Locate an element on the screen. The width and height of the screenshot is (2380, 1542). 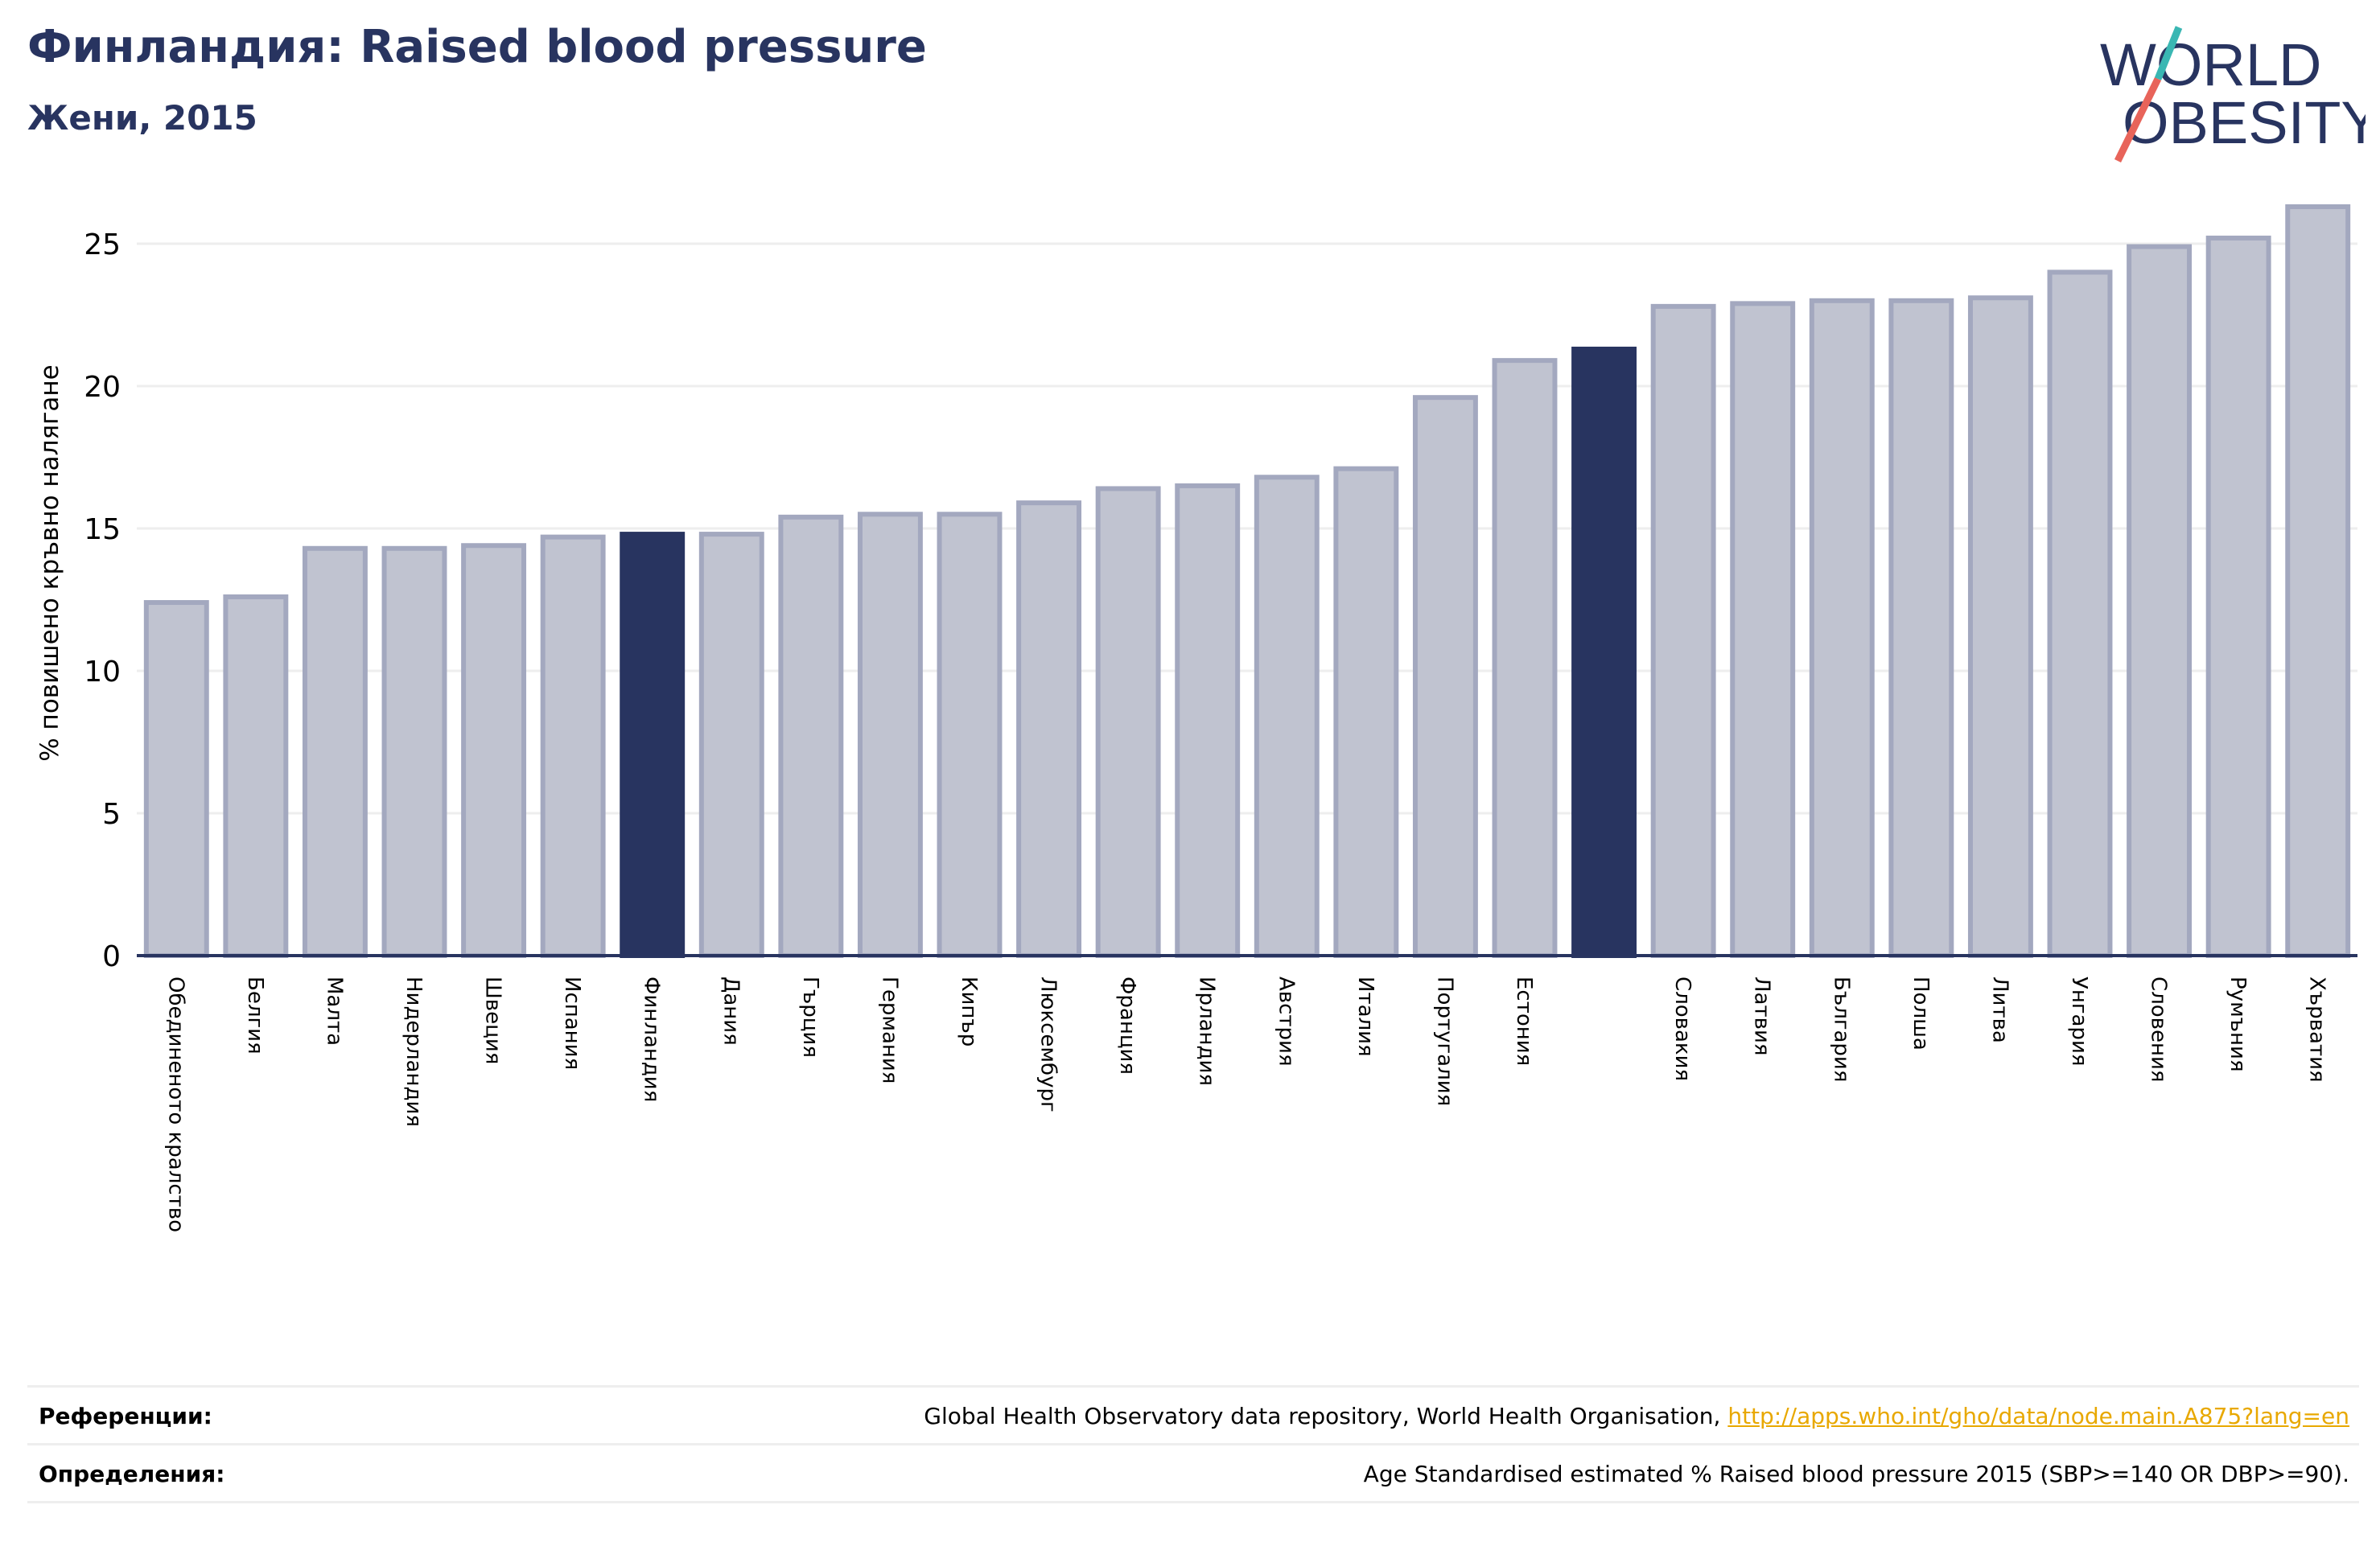
chart-subtitle: Жени, 2015 is located at coordinates (142, 118).